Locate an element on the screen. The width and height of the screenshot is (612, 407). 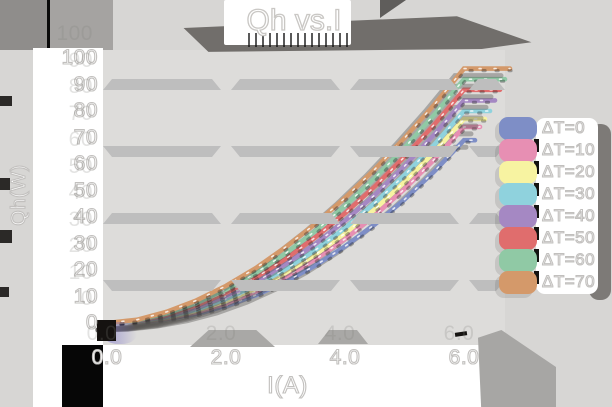
y-tick-label: 0 is located at coordinates (91, 322).